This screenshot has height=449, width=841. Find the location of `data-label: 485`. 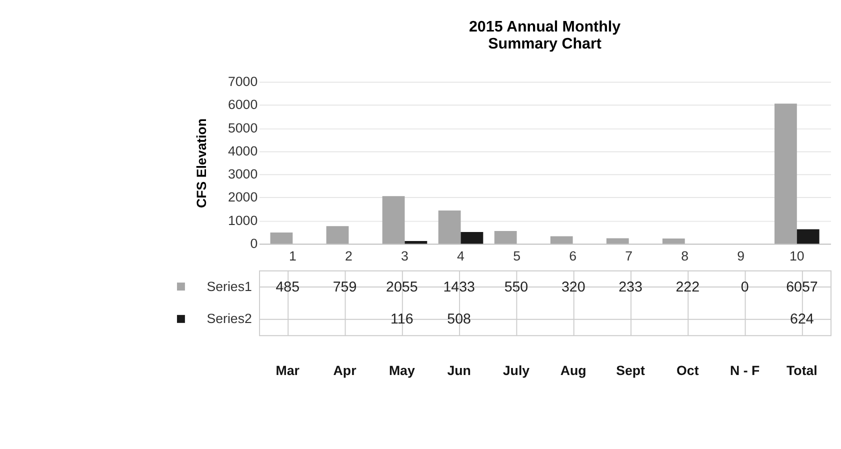

data-label: 485 is located at coordinates (288, 287).